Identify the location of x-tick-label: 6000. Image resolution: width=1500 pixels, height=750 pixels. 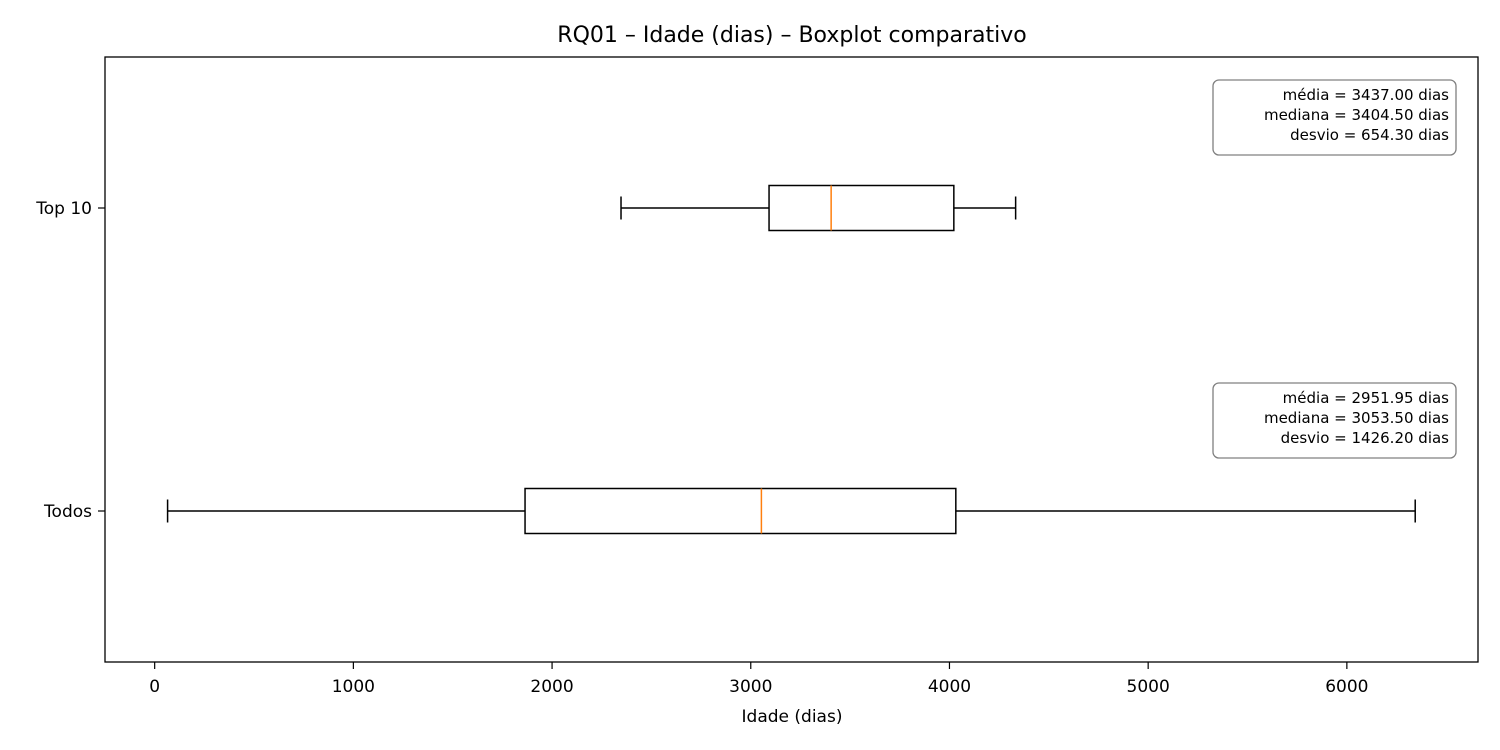
(1346, 687).